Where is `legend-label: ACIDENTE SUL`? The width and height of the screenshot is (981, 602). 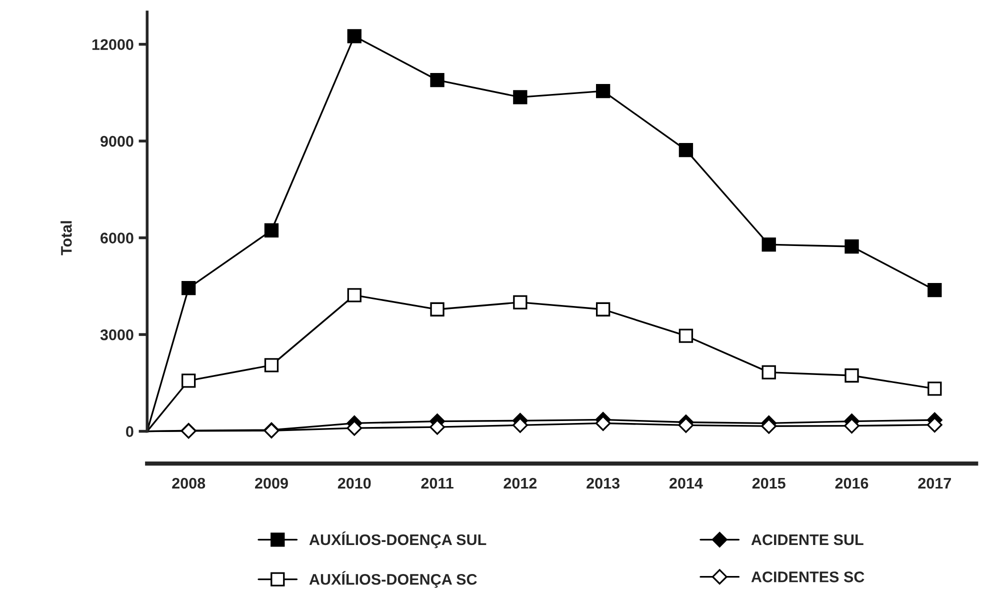
legend-label: ACIDENTE SUL is located at coordinates (807, 540).